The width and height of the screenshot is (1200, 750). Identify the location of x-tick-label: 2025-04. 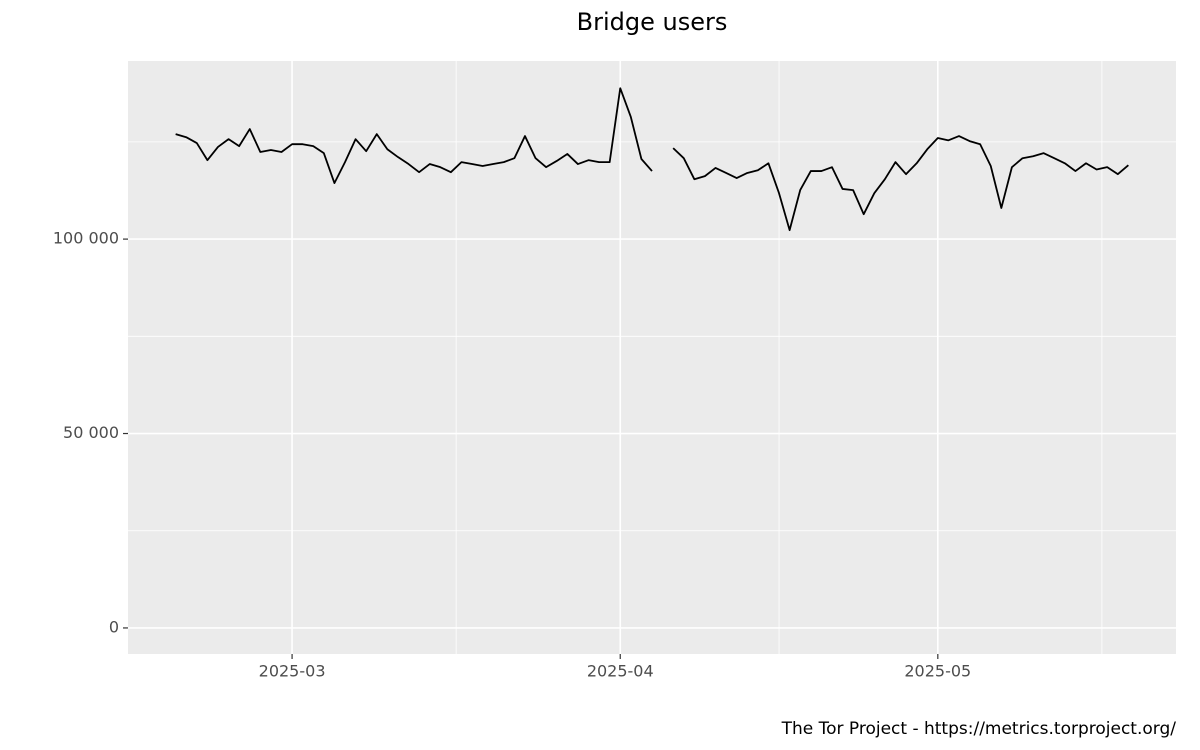
(620, 671).